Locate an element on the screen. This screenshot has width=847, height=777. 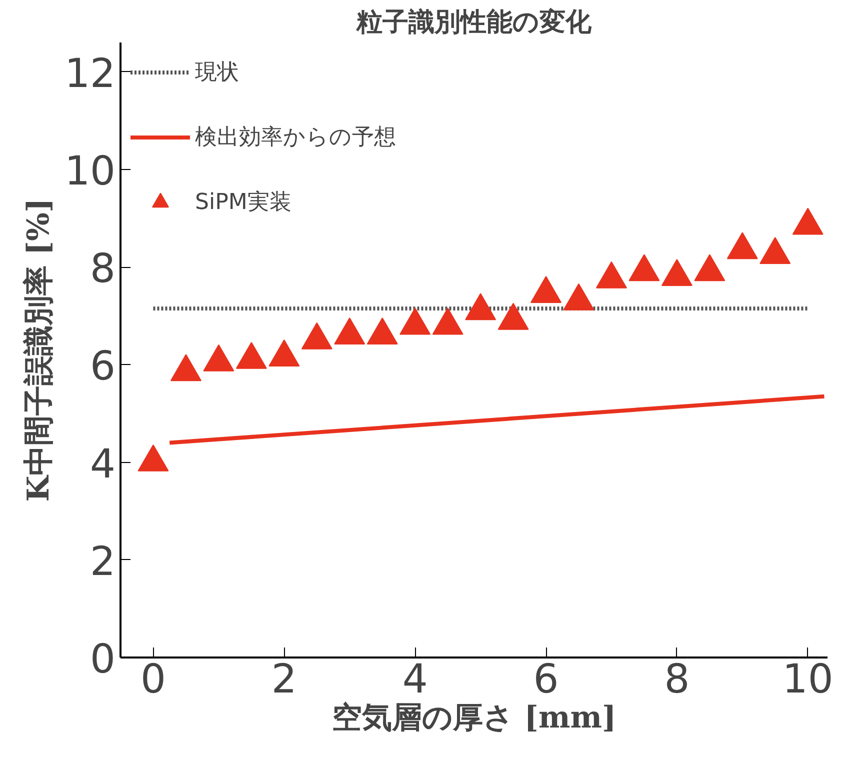
x-tick-label: 6 is located at coordinates (546, 679).